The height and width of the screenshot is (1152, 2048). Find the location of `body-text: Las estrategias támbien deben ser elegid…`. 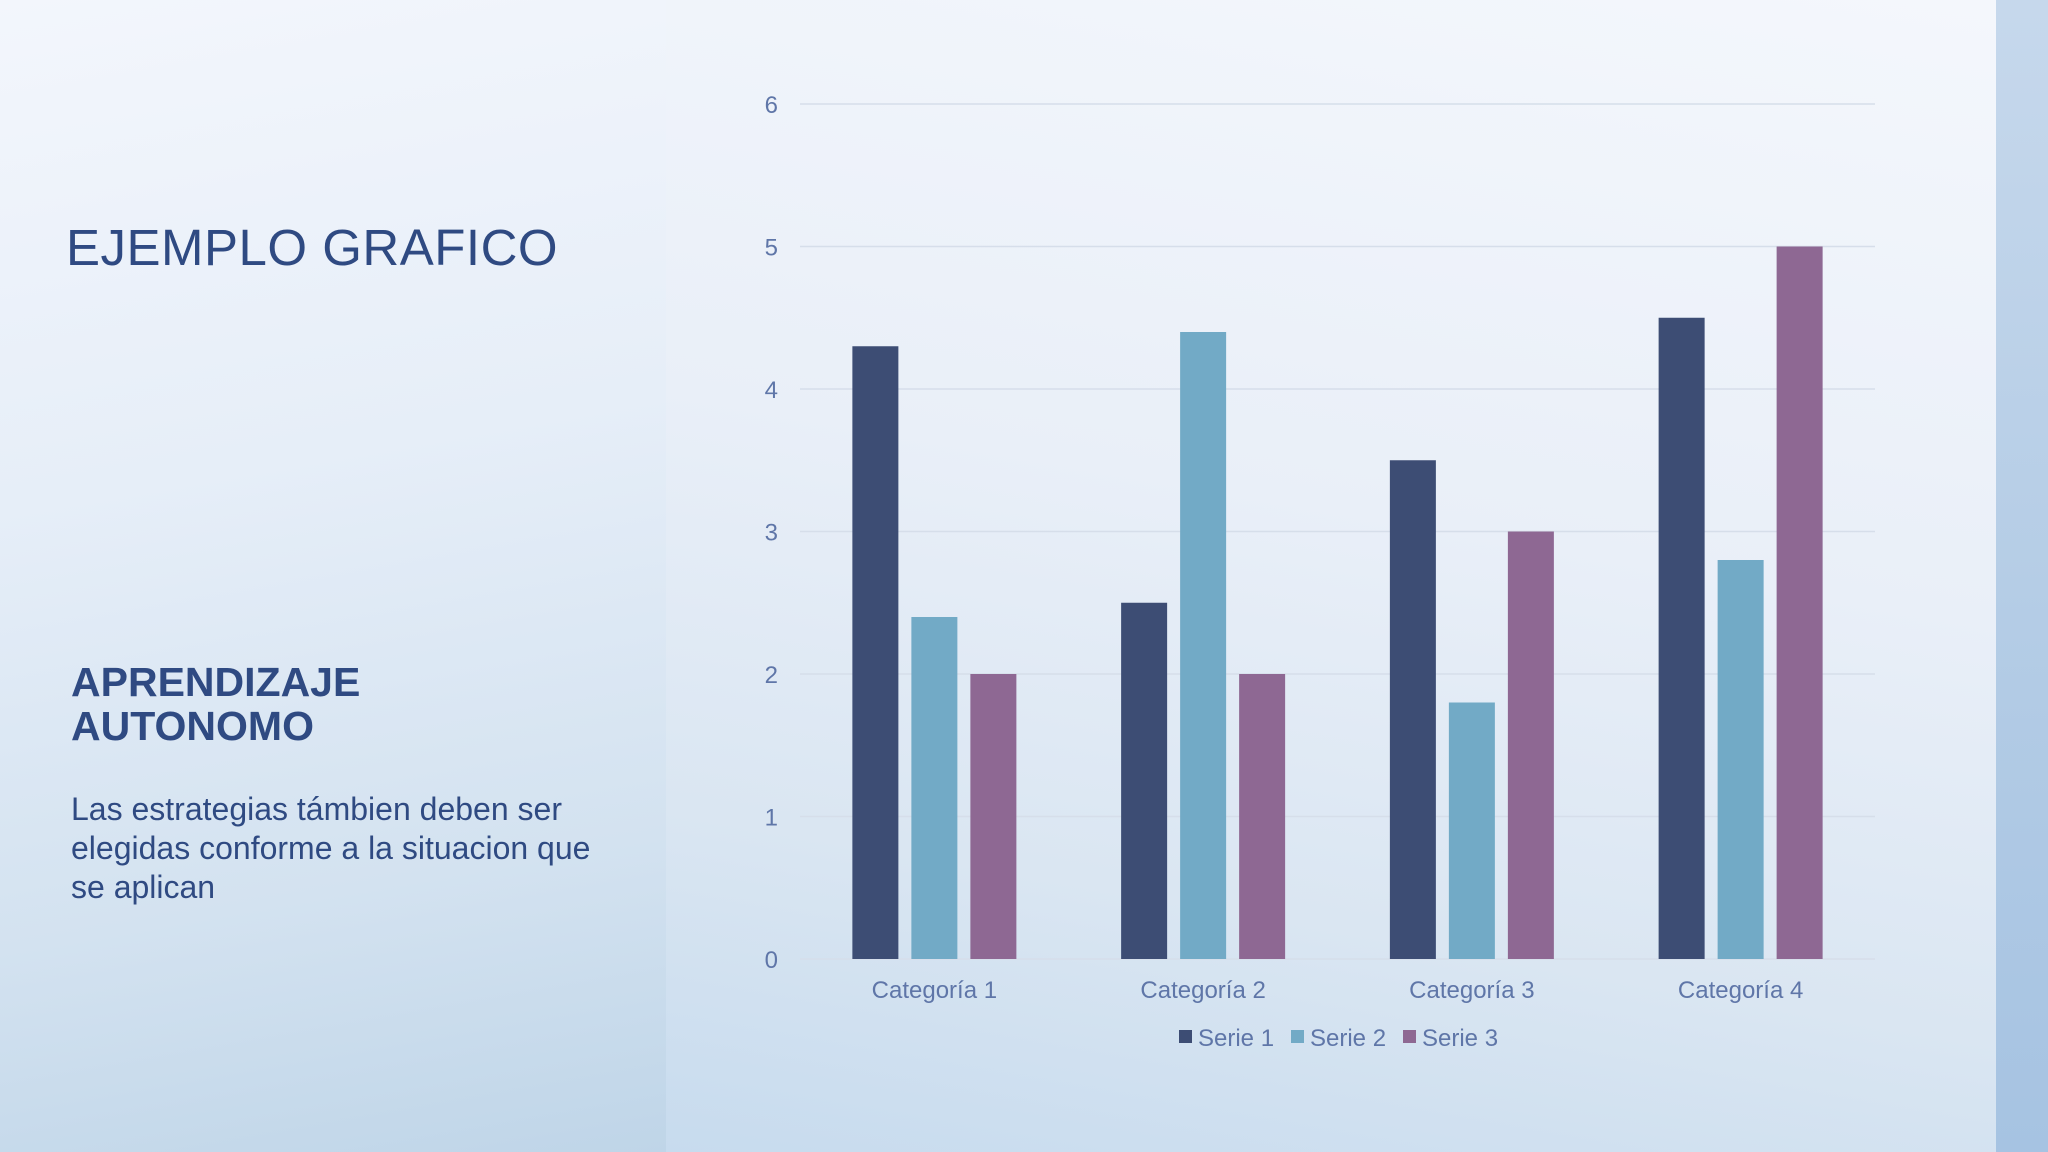

body-text: Las estrategias támbien deben ser elegid… is located at coordinates (331, 848).